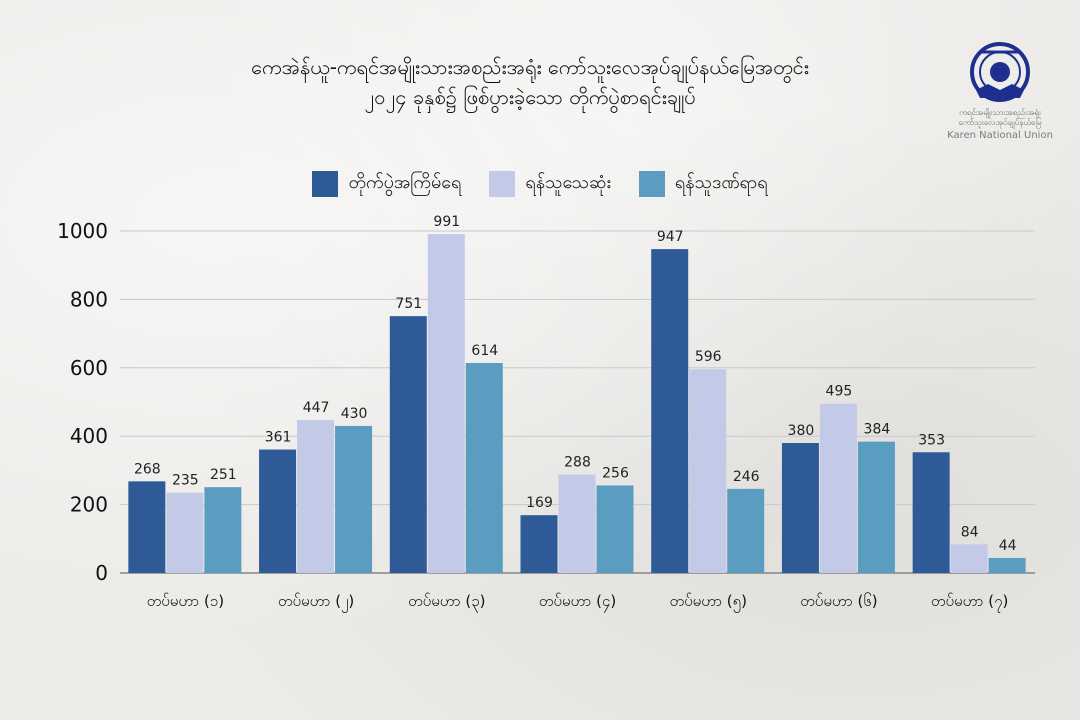 The image size is (1080, 720). Describe the element at coordinates (446, 602) in the screenshot. I see `x-category-label: တပ်မဟာ (၃)` at that location.